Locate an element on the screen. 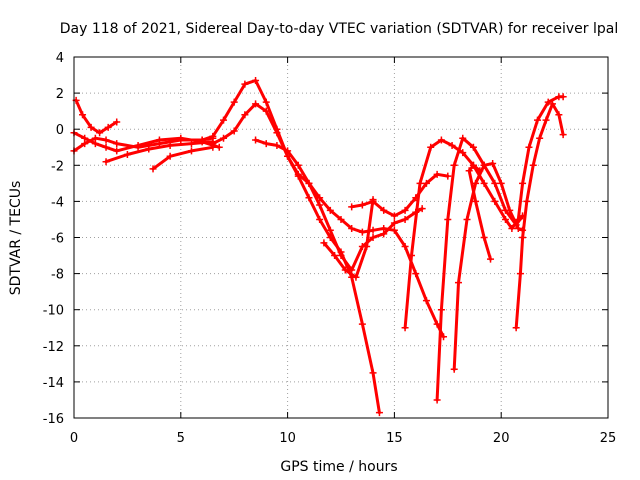 This screenshot has width=640, height=480. y-tick-label: 2 is located at coordinates (60, 94).